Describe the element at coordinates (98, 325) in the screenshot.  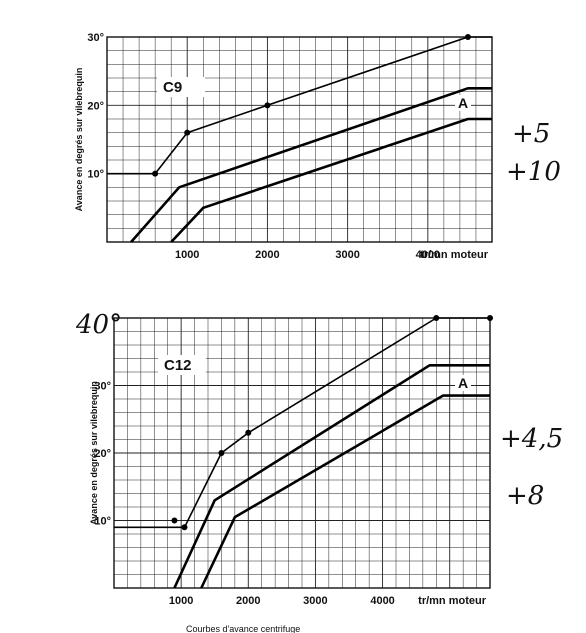
I see `handnote-c12-40deg: 40°` at that location.